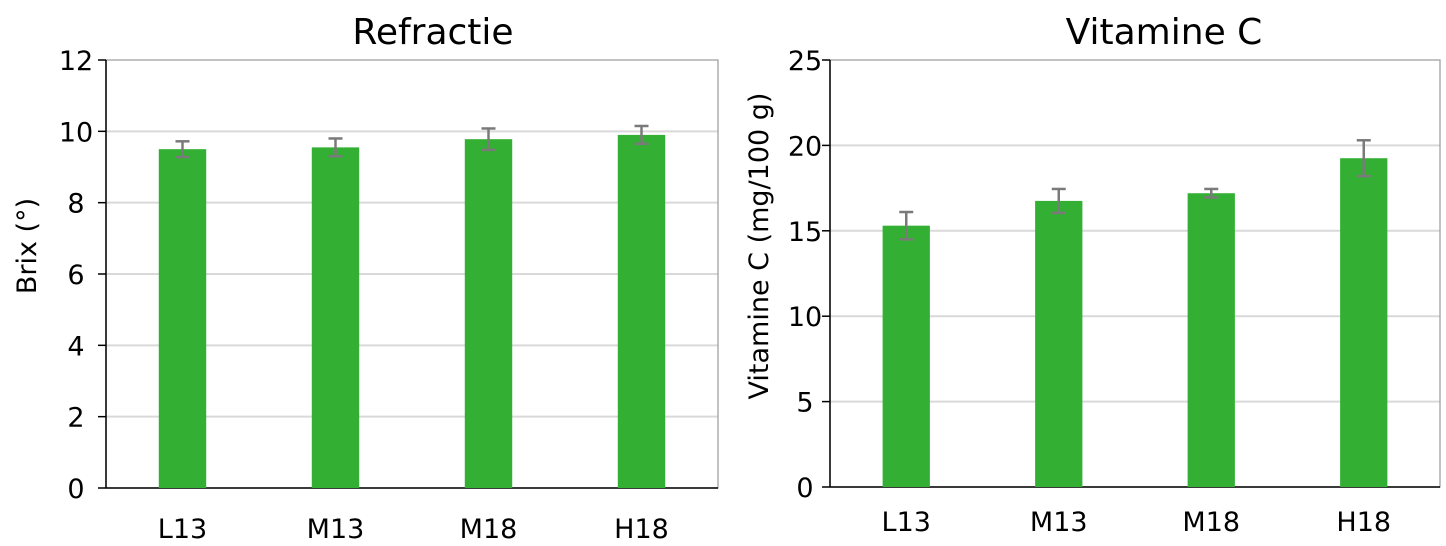 This screenshot has height=546, width=1446. Describe the element at coordinates (759, 246) in the screenshot. I see `y-axis-label: Vitamine C (mg/100 g)` at that location.